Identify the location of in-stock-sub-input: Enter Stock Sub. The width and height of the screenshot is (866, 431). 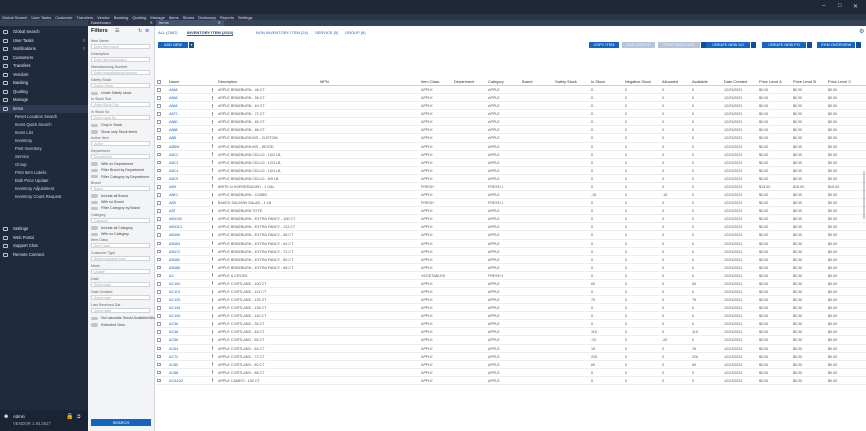
(120, 105).